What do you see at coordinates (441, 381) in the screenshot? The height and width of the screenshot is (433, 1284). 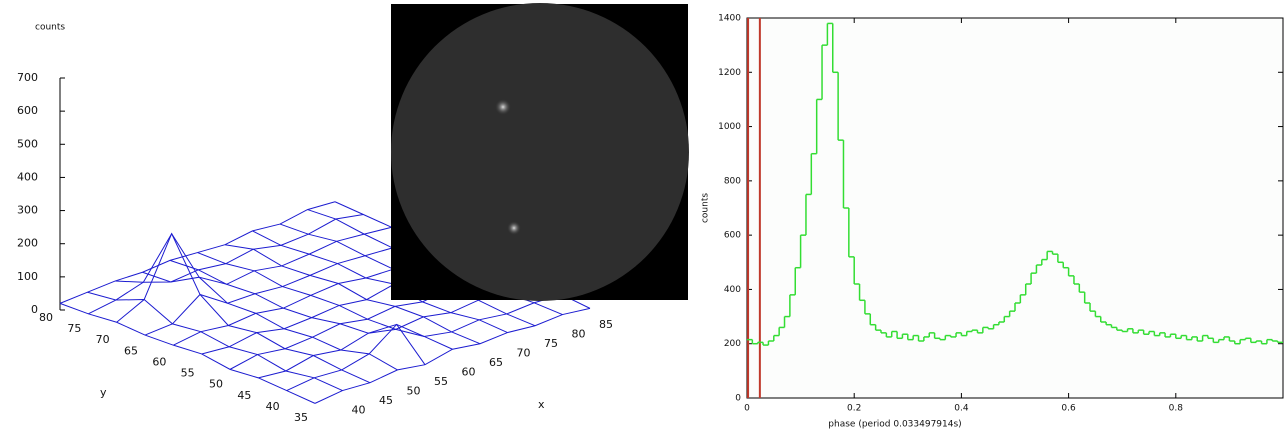 I see `x-tick-label: 55` at bounding box center [441, 381].